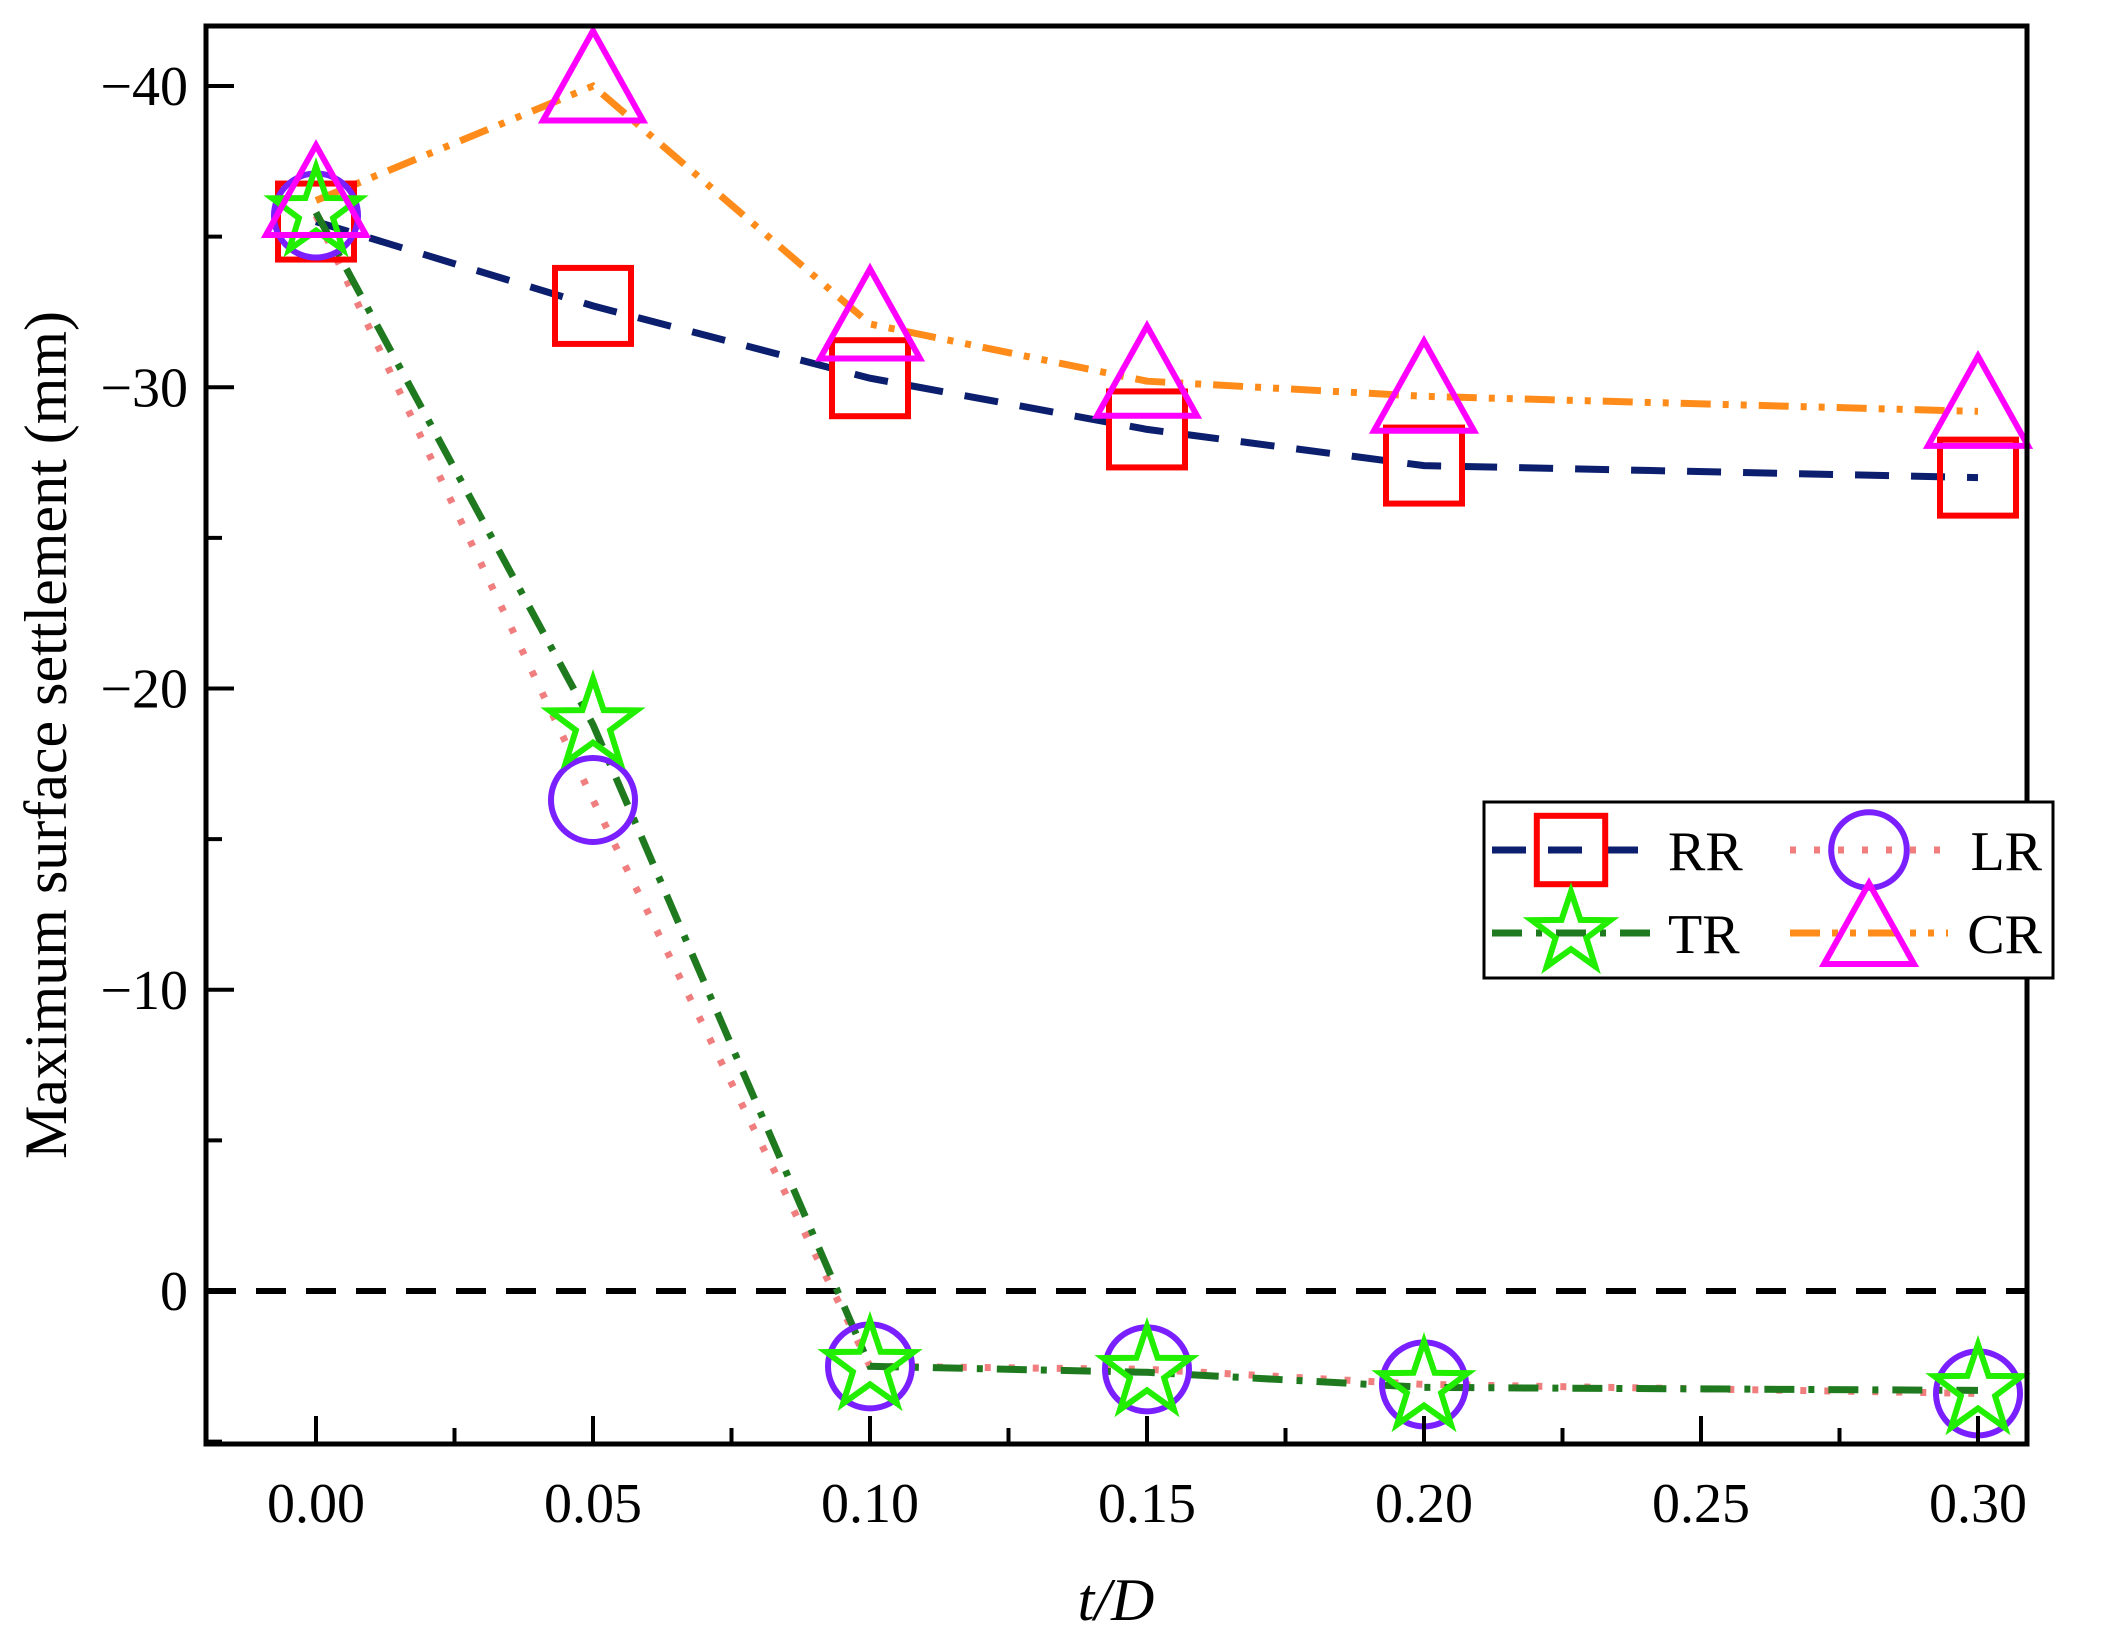 The width and height of the screenshot is (2106, 1637). What do you see at coordinates (316, 1504) in the screenshot?
I see `x-tick-label: 0.00` at bounding box center [316, 1504].